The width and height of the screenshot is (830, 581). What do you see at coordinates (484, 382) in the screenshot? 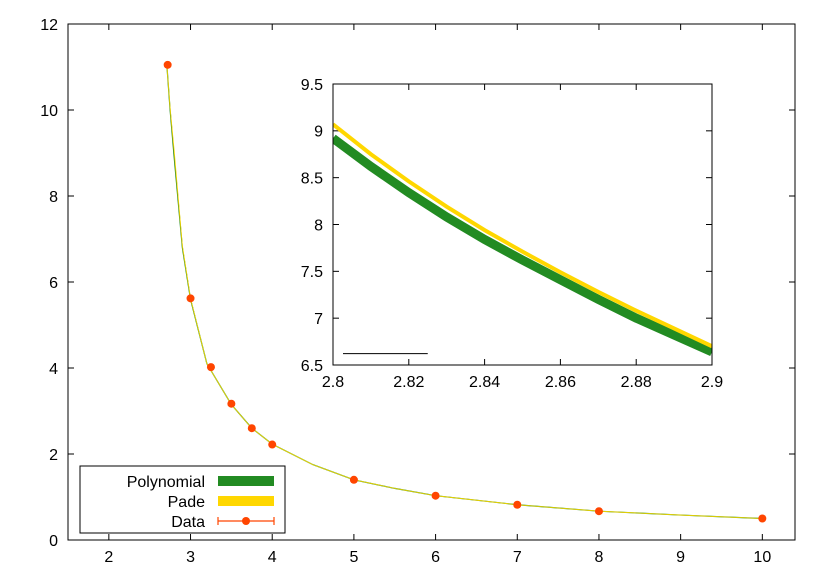
I see `inset-xtick-label: 2.84` at bounding box center [484, 382].